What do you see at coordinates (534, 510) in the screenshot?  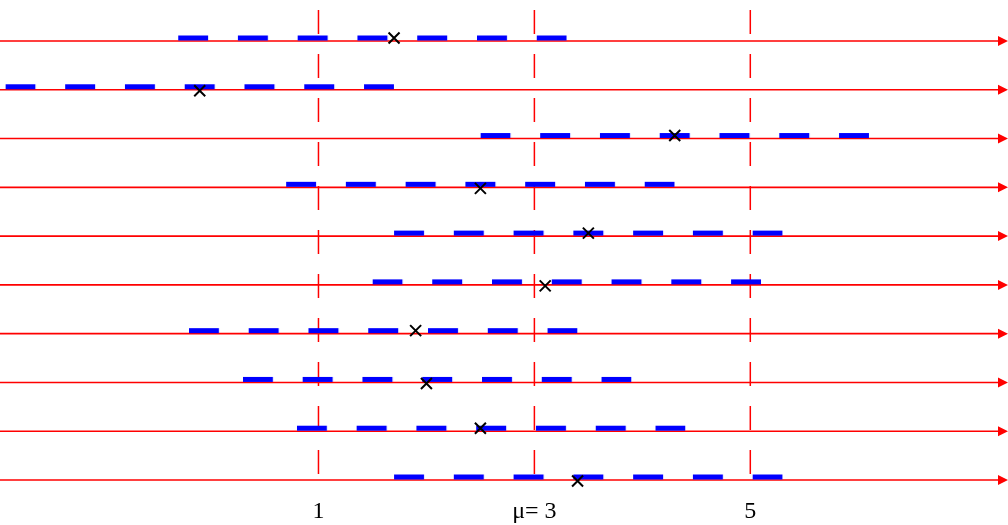 I see `x-tick-label: μ= 3` at bounding box center [534, 510].